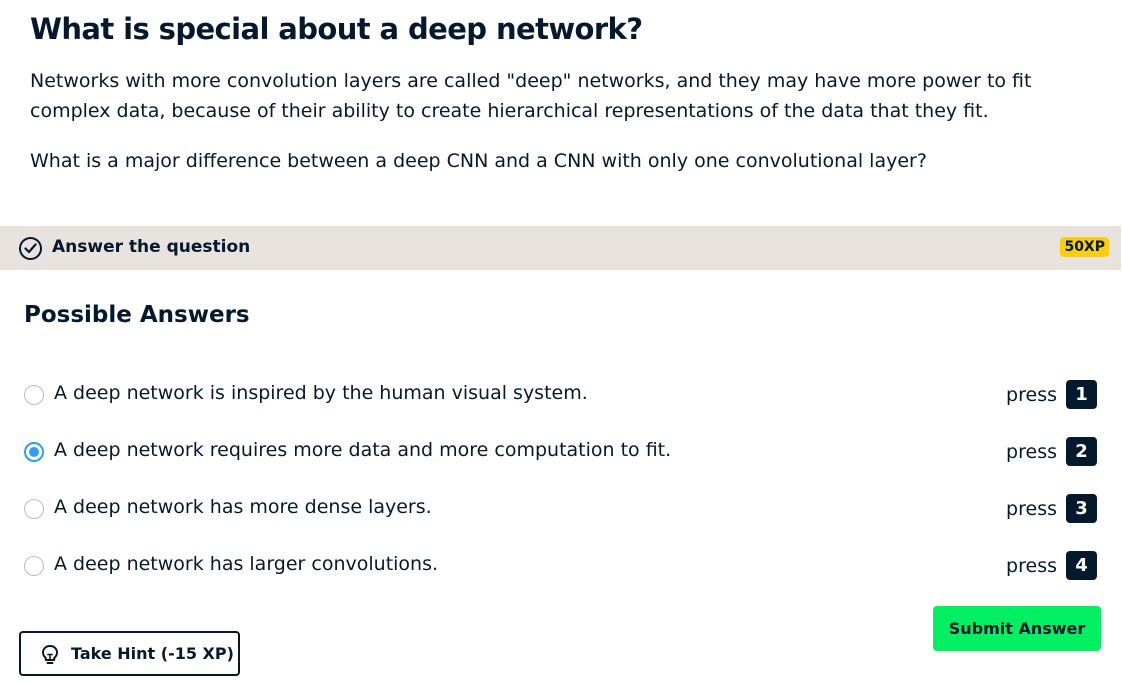 This screenshot has height=682, width=1123. Describe the element at coordinates (1017, 628) in the screenshot. I see `submit-answer-button: Submit Answer` at that location.